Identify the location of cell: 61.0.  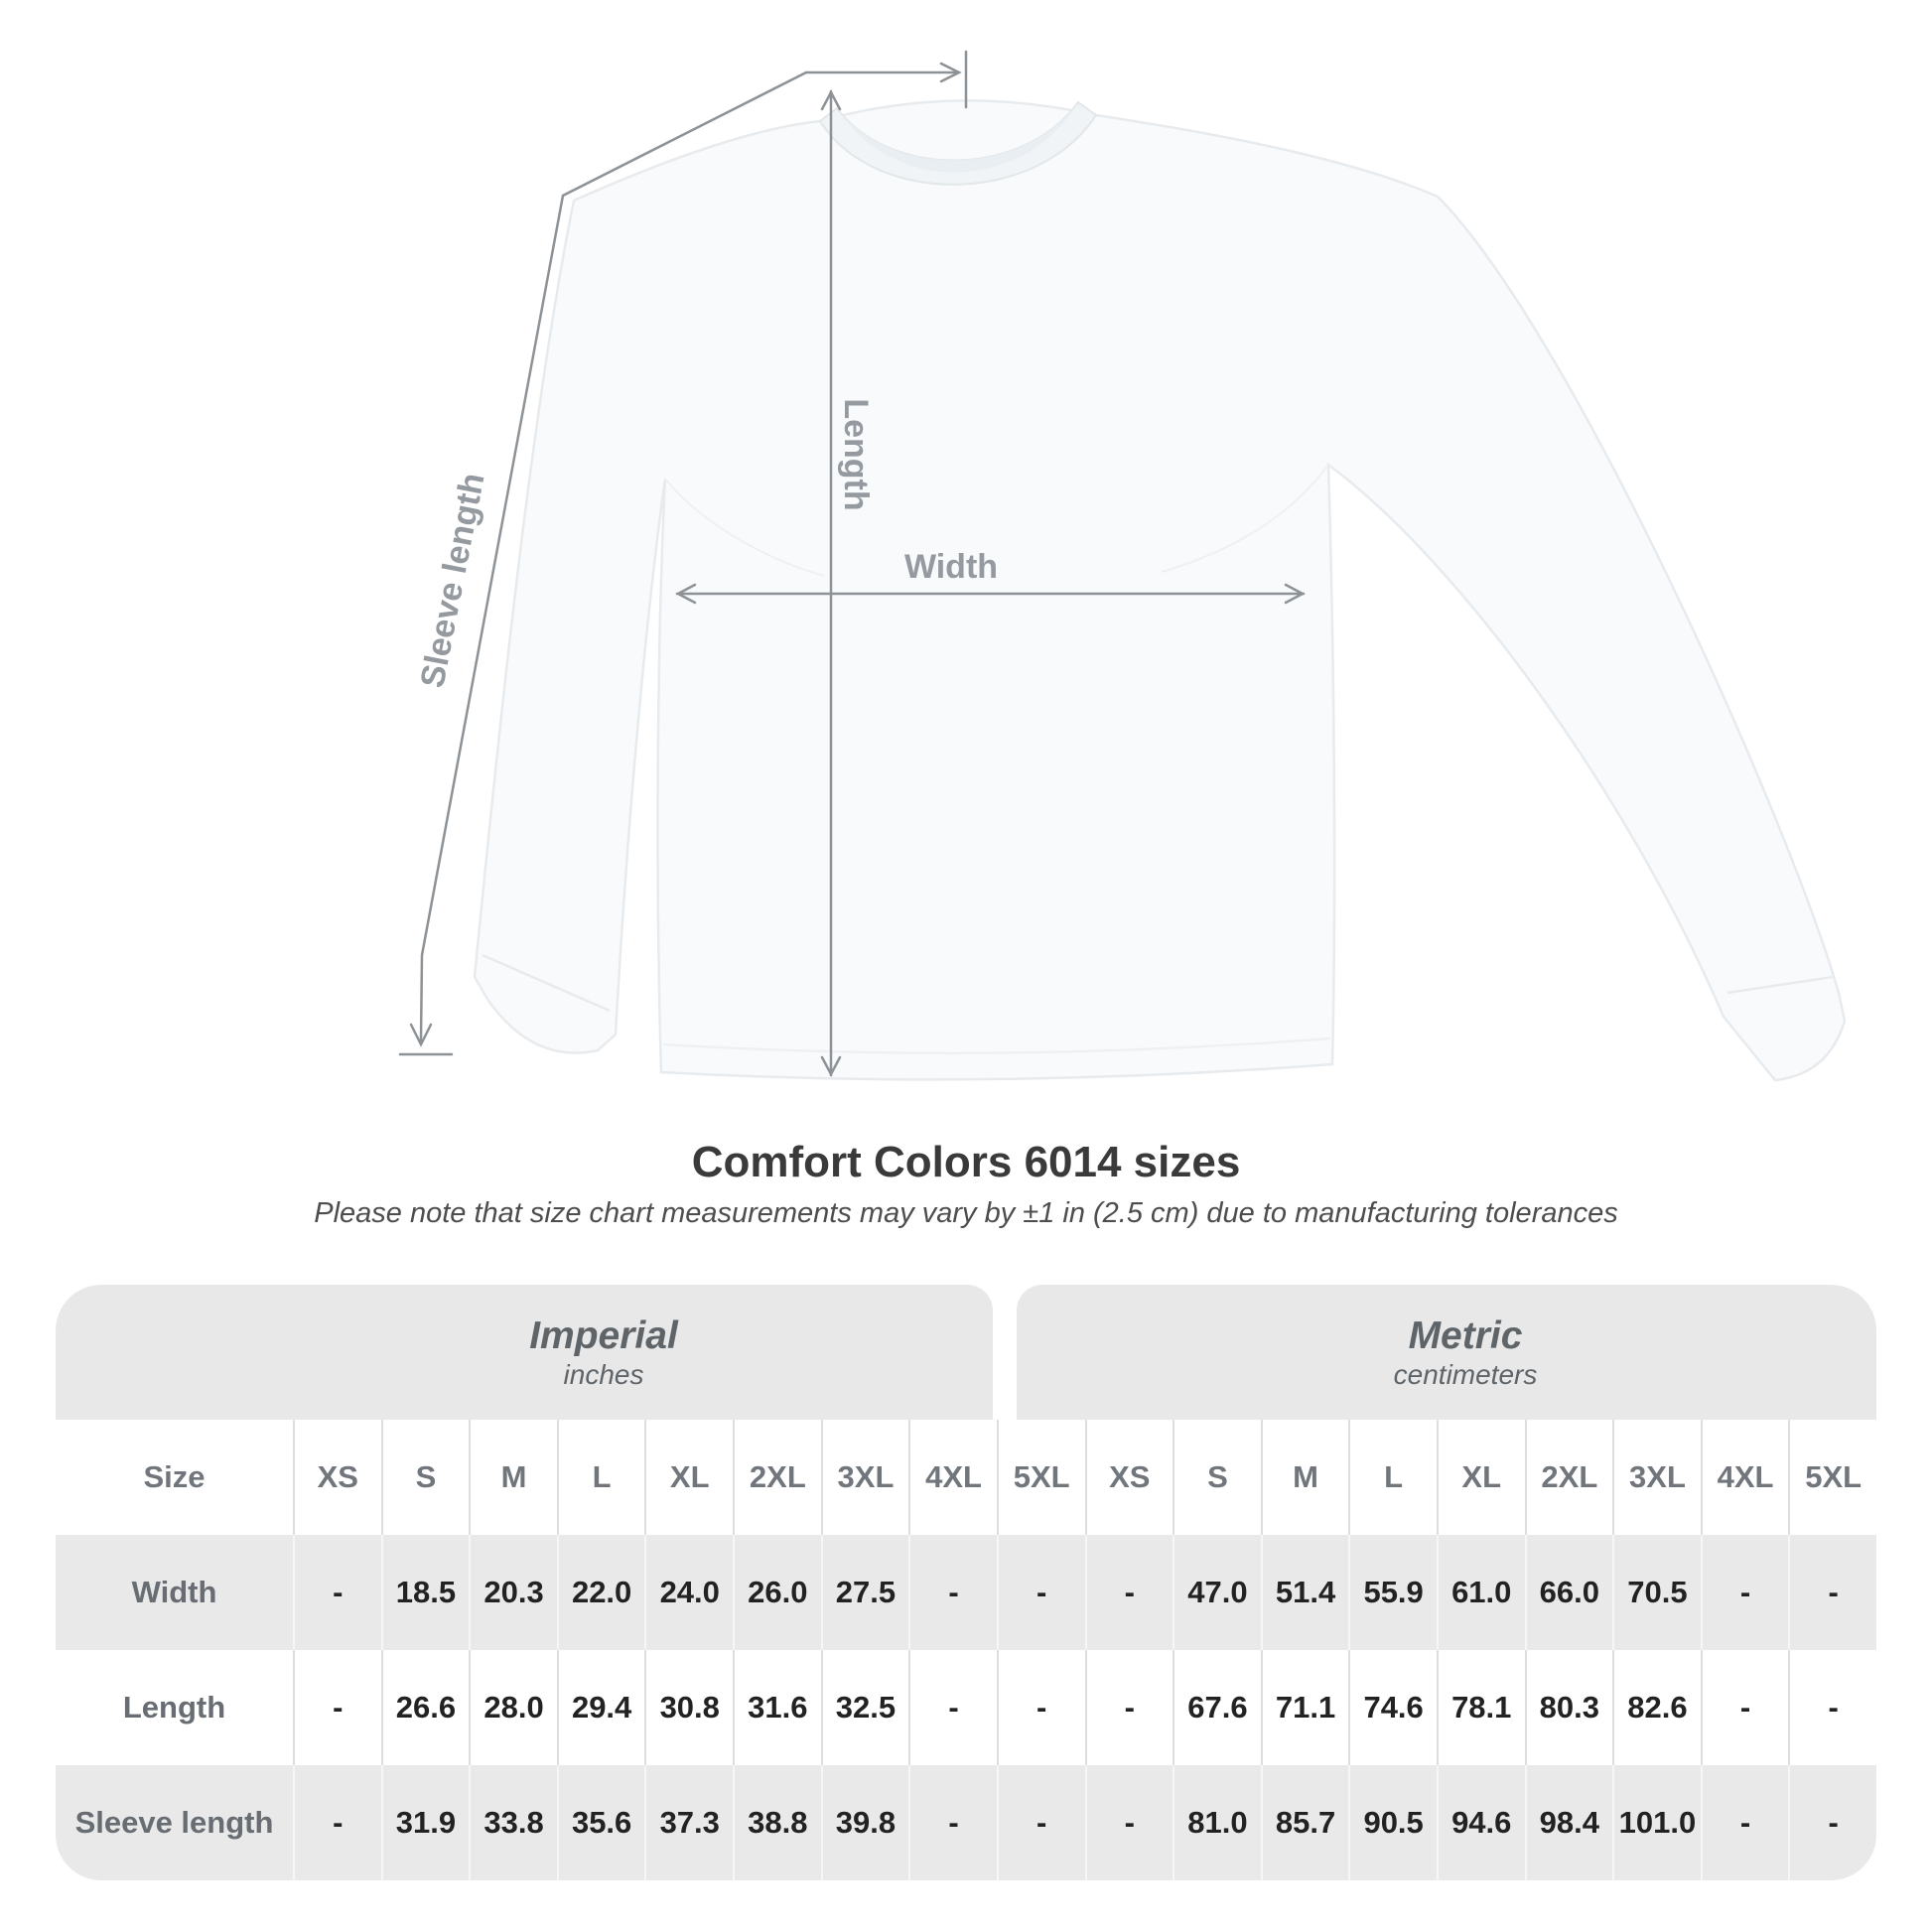
(1480, 1592).